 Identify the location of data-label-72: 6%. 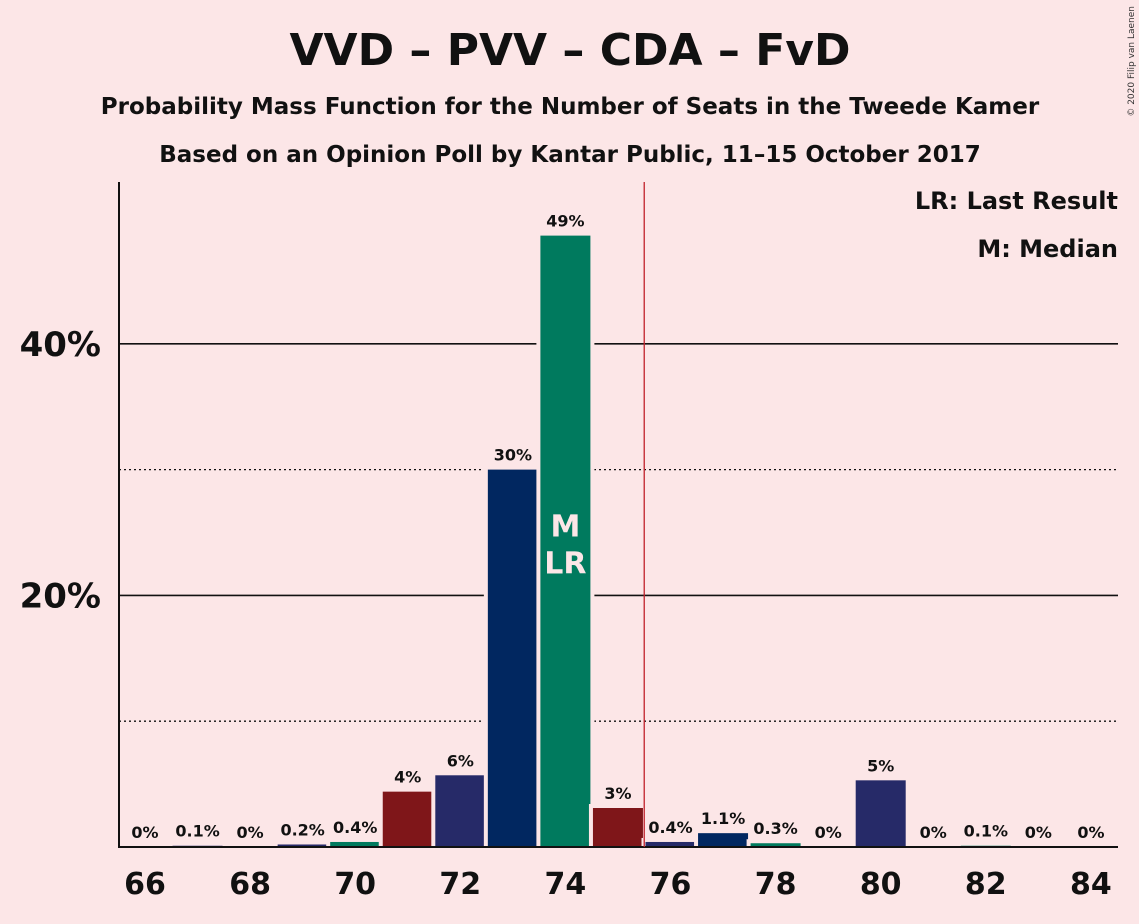
(460, 760).